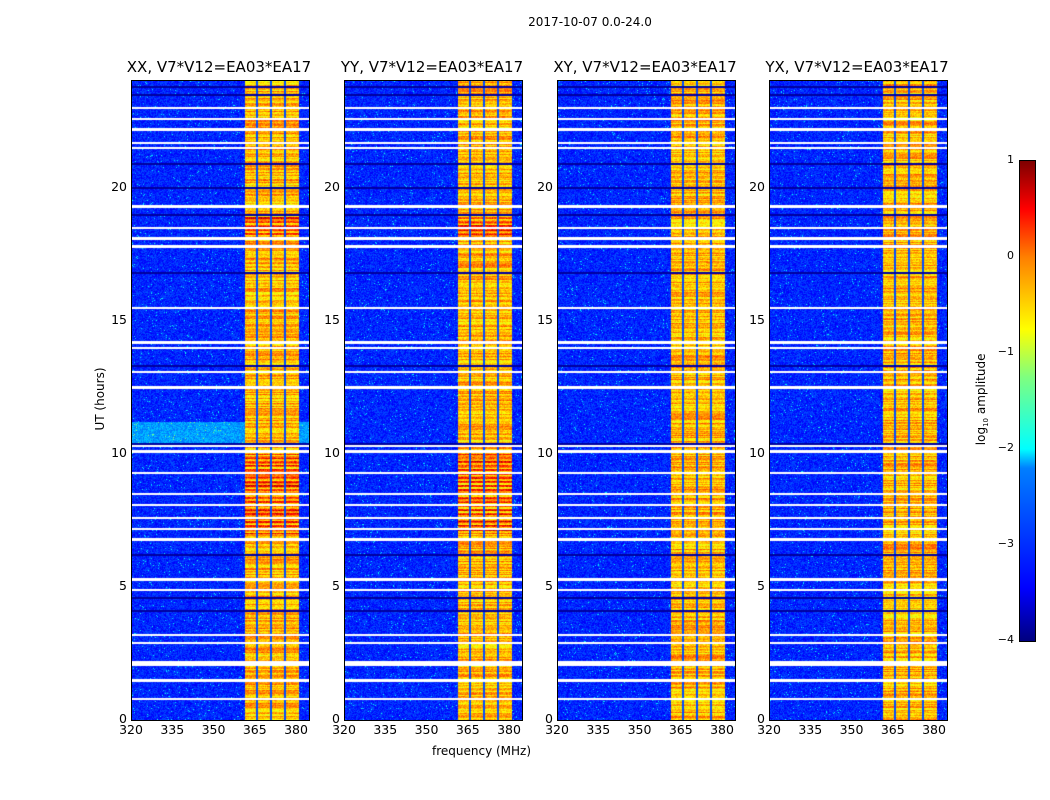 This screenshot has width=1050, height=800. I want to click on figure-title: 2017-10-07 0.0-24.0, so click(590, 22).